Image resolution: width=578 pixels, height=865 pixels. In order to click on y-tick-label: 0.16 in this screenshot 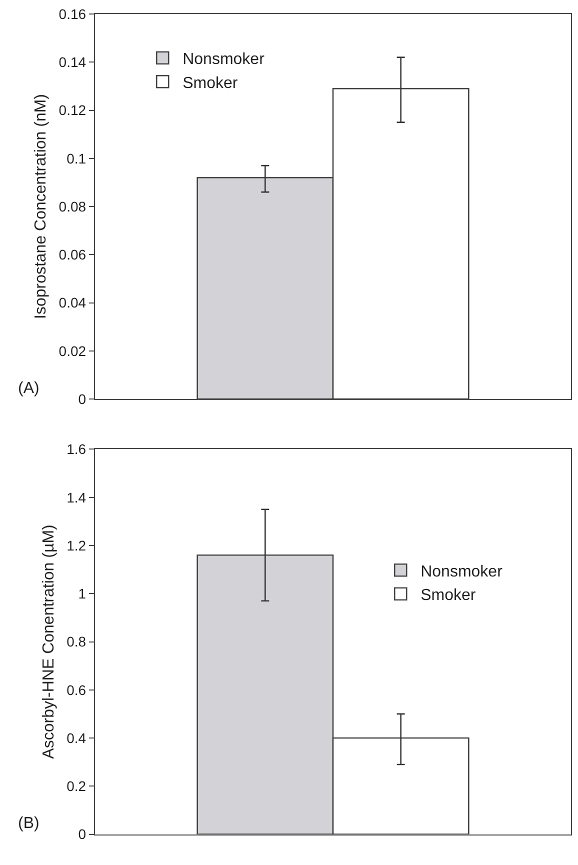, I will do `click(72, 14)`.